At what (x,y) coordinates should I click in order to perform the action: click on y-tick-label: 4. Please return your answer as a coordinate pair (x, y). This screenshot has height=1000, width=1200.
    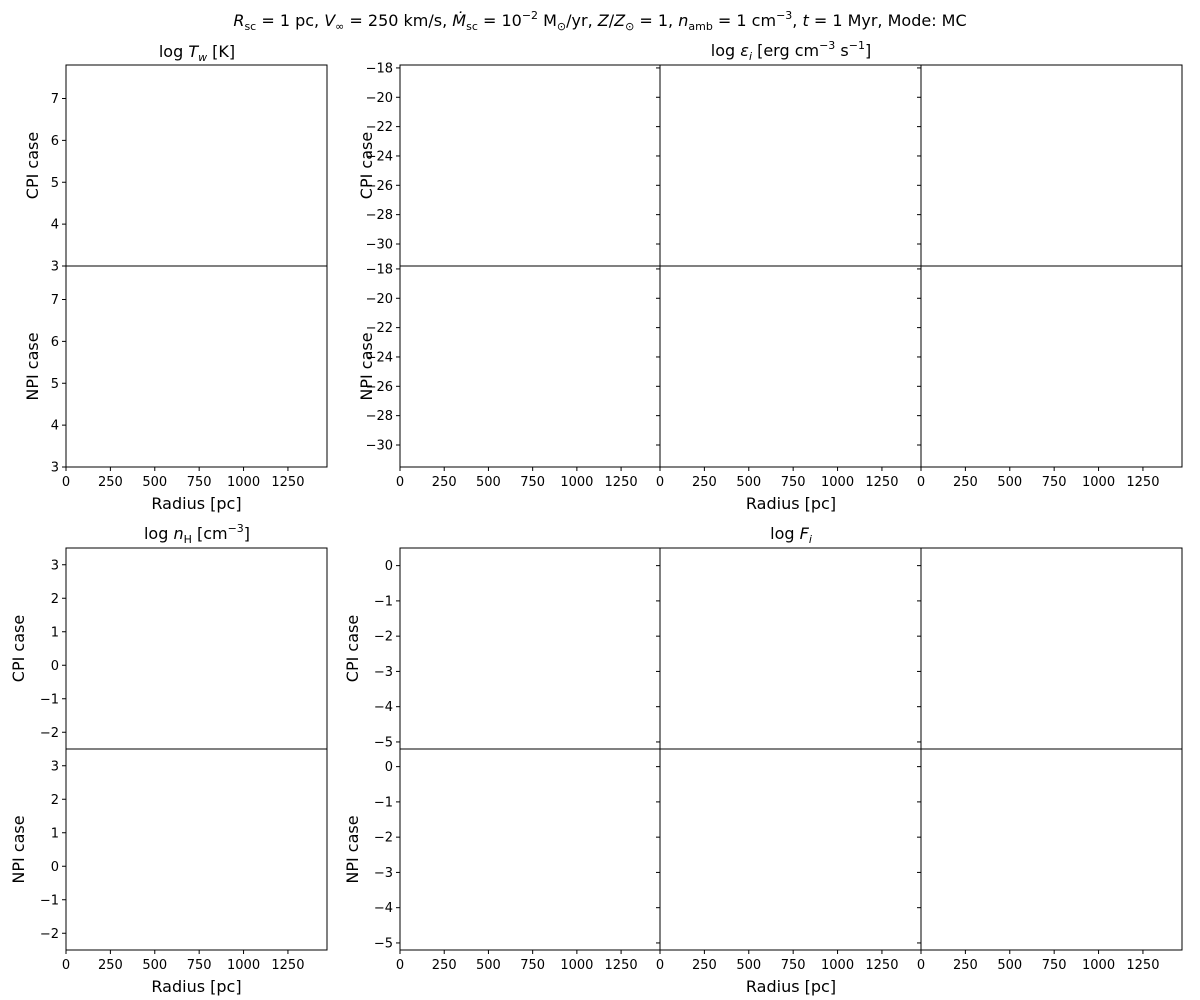
    Looking at the image, I should click on (55, 225).